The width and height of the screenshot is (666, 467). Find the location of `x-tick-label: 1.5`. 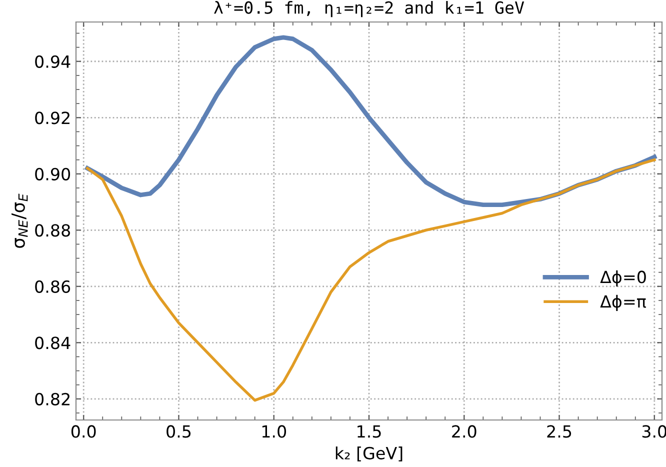

x-tick-label: 1.5 is located at coordinates (369, 431).